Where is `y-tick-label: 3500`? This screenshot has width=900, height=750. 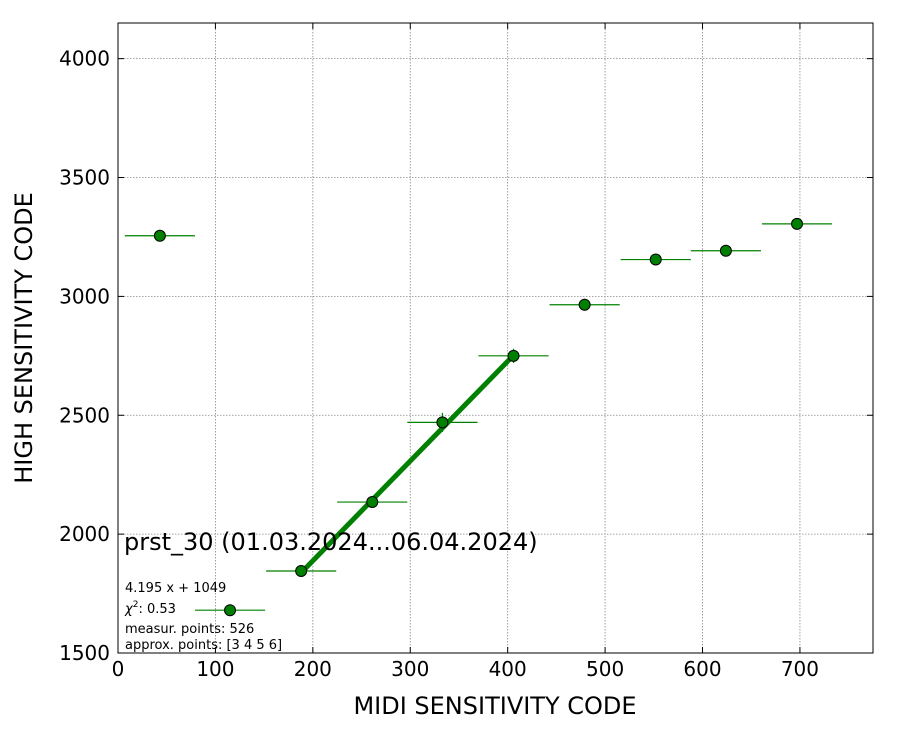 y-tick-label: 3500 is located at coordinates (84, 178).